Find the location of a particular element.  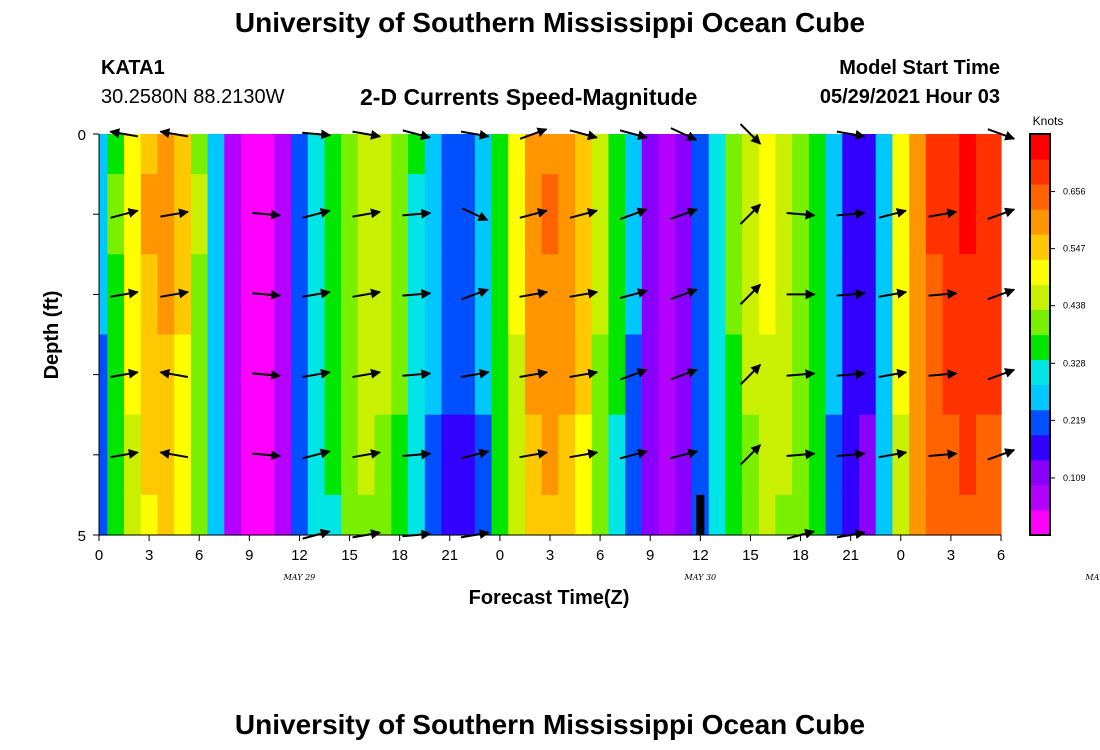

colorbar-label: Knots is located at coordinates (1048, 121).